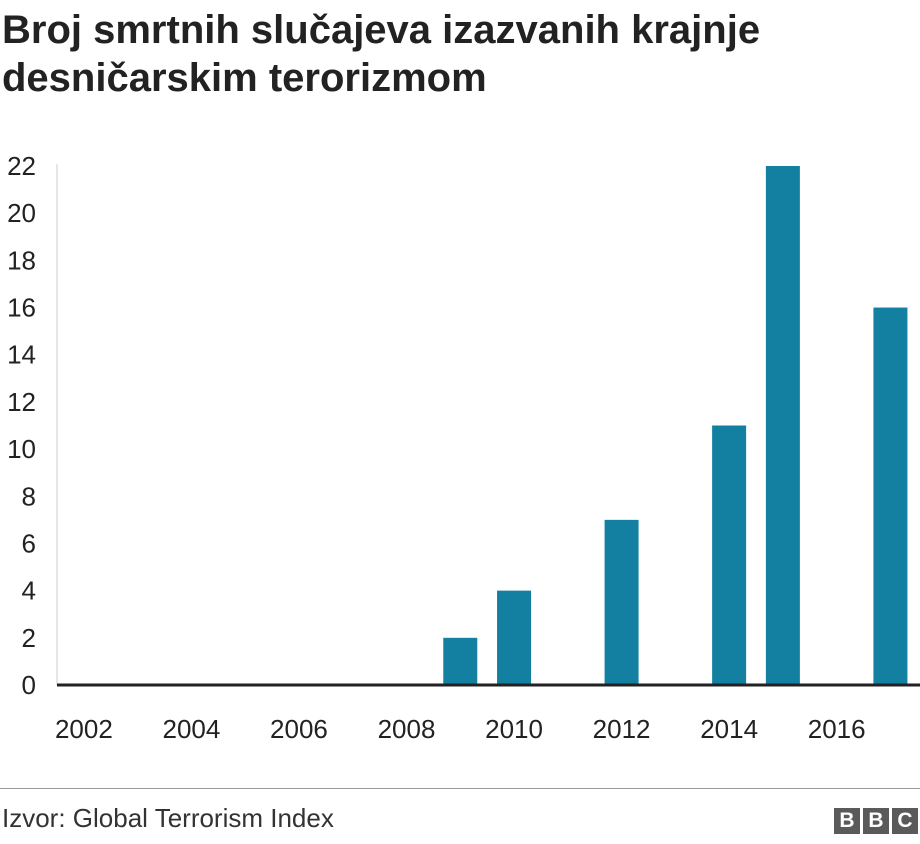 The width and height of the screenshot is (920, 844). What do you see at coordinates (905, 821) in the screenshot?
I see `bbc-logo-block: C` at bounding box center [905, 821].